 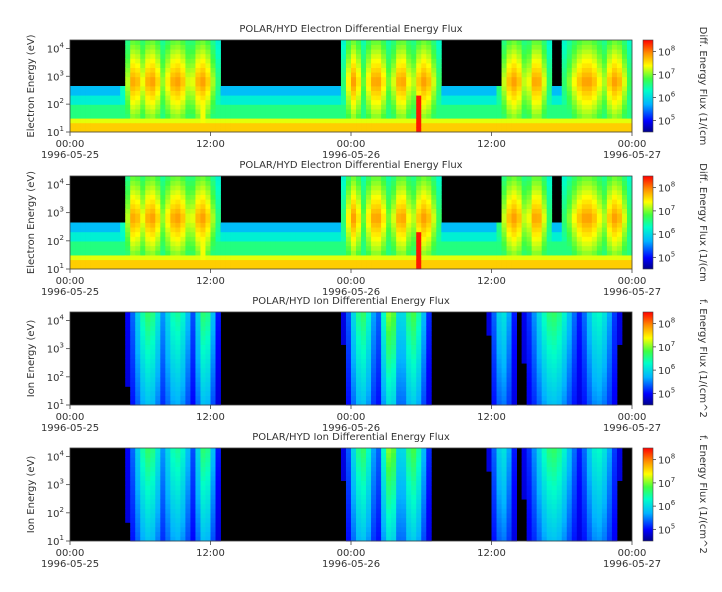 What do you see at coordinates (632, 417) in the screenshot?
I see `x-tick-label: 00:00` at bounding box center [632, 417].